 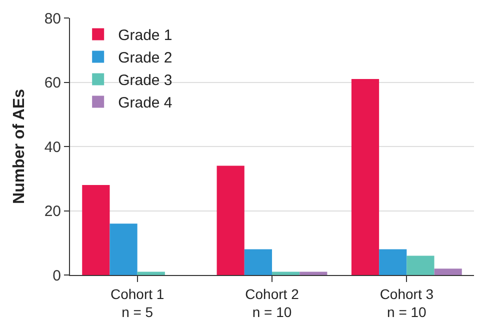 I want to click on legend-label: Grade 2, so click(x=145, y=58).